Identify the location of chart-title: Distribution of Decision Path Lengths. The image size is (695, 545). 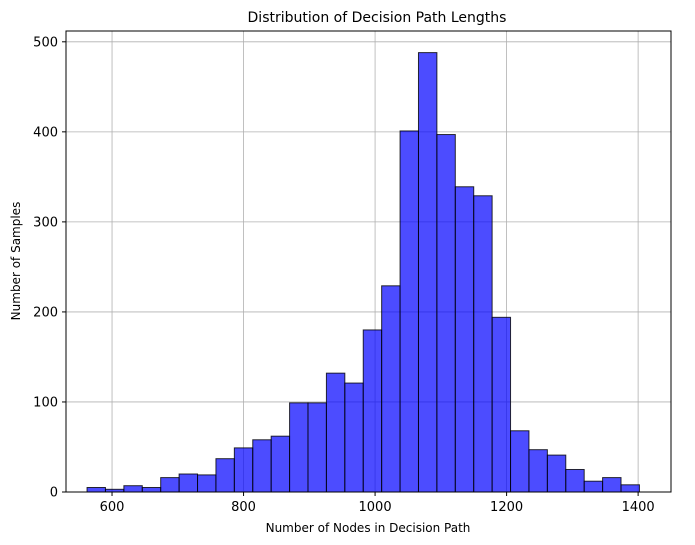
(377, 18).